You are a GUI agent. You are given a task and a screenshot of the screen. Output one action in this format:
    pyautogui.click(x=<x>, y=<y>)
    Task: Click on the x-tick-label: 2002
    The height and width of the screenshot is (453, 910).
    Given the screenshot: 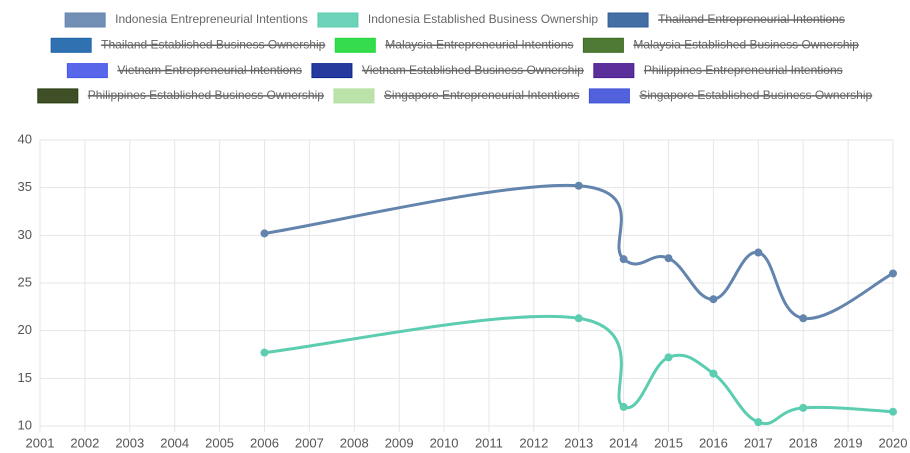 What is the action you would take?
    pyautogui.click(x=84, y=442)
    